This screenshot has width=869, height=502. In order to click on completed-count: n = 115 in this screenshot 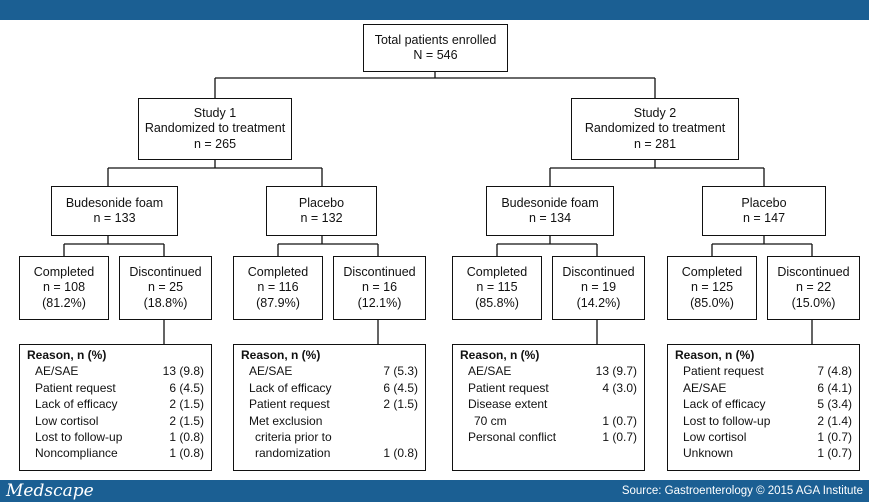, I will do `click(497, 287)`.